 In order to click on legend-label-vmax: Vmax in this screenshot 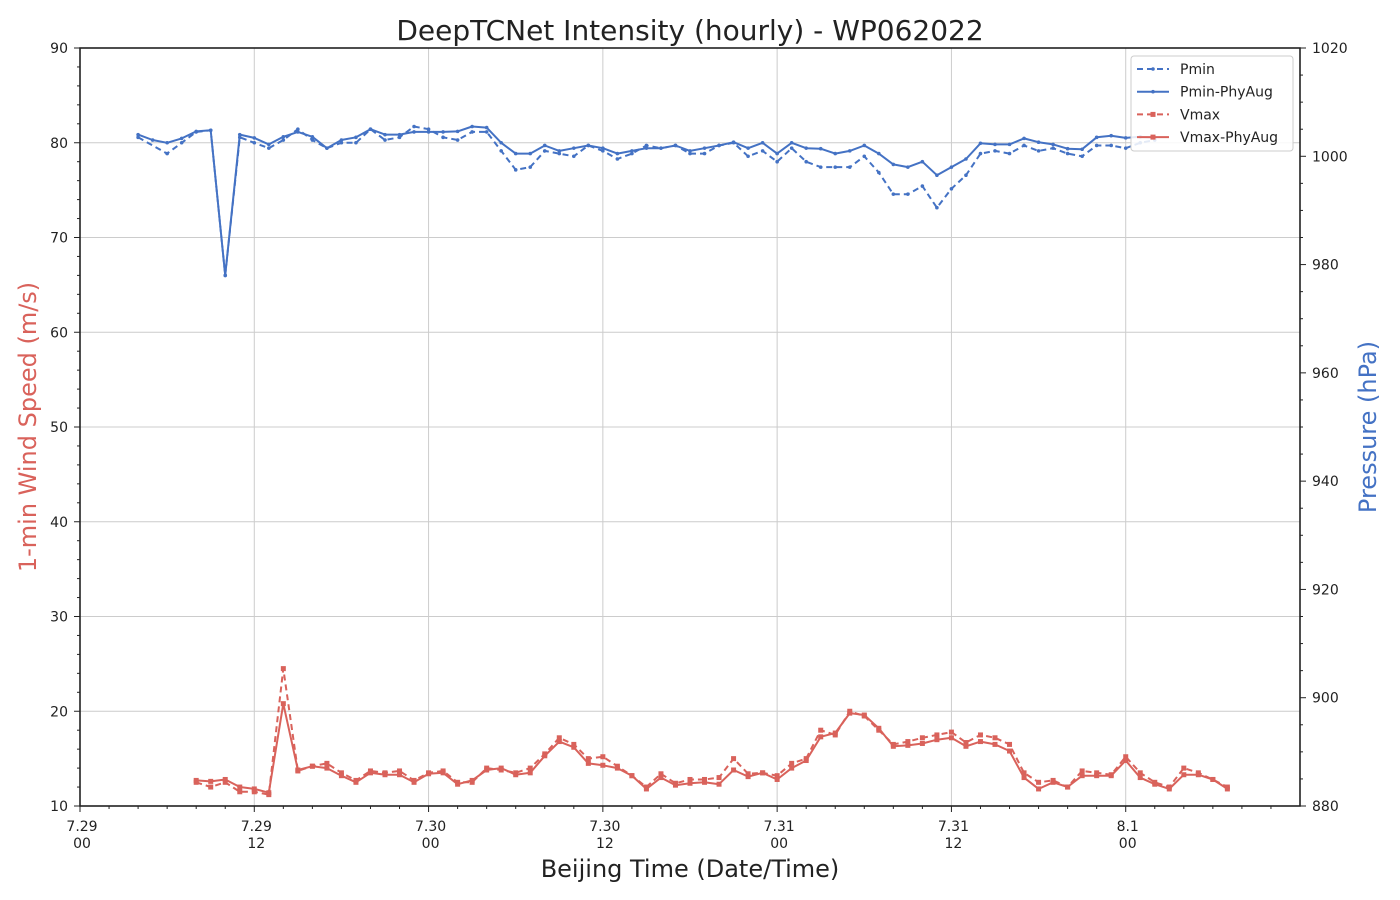, I will do `click(1200, 115)`.